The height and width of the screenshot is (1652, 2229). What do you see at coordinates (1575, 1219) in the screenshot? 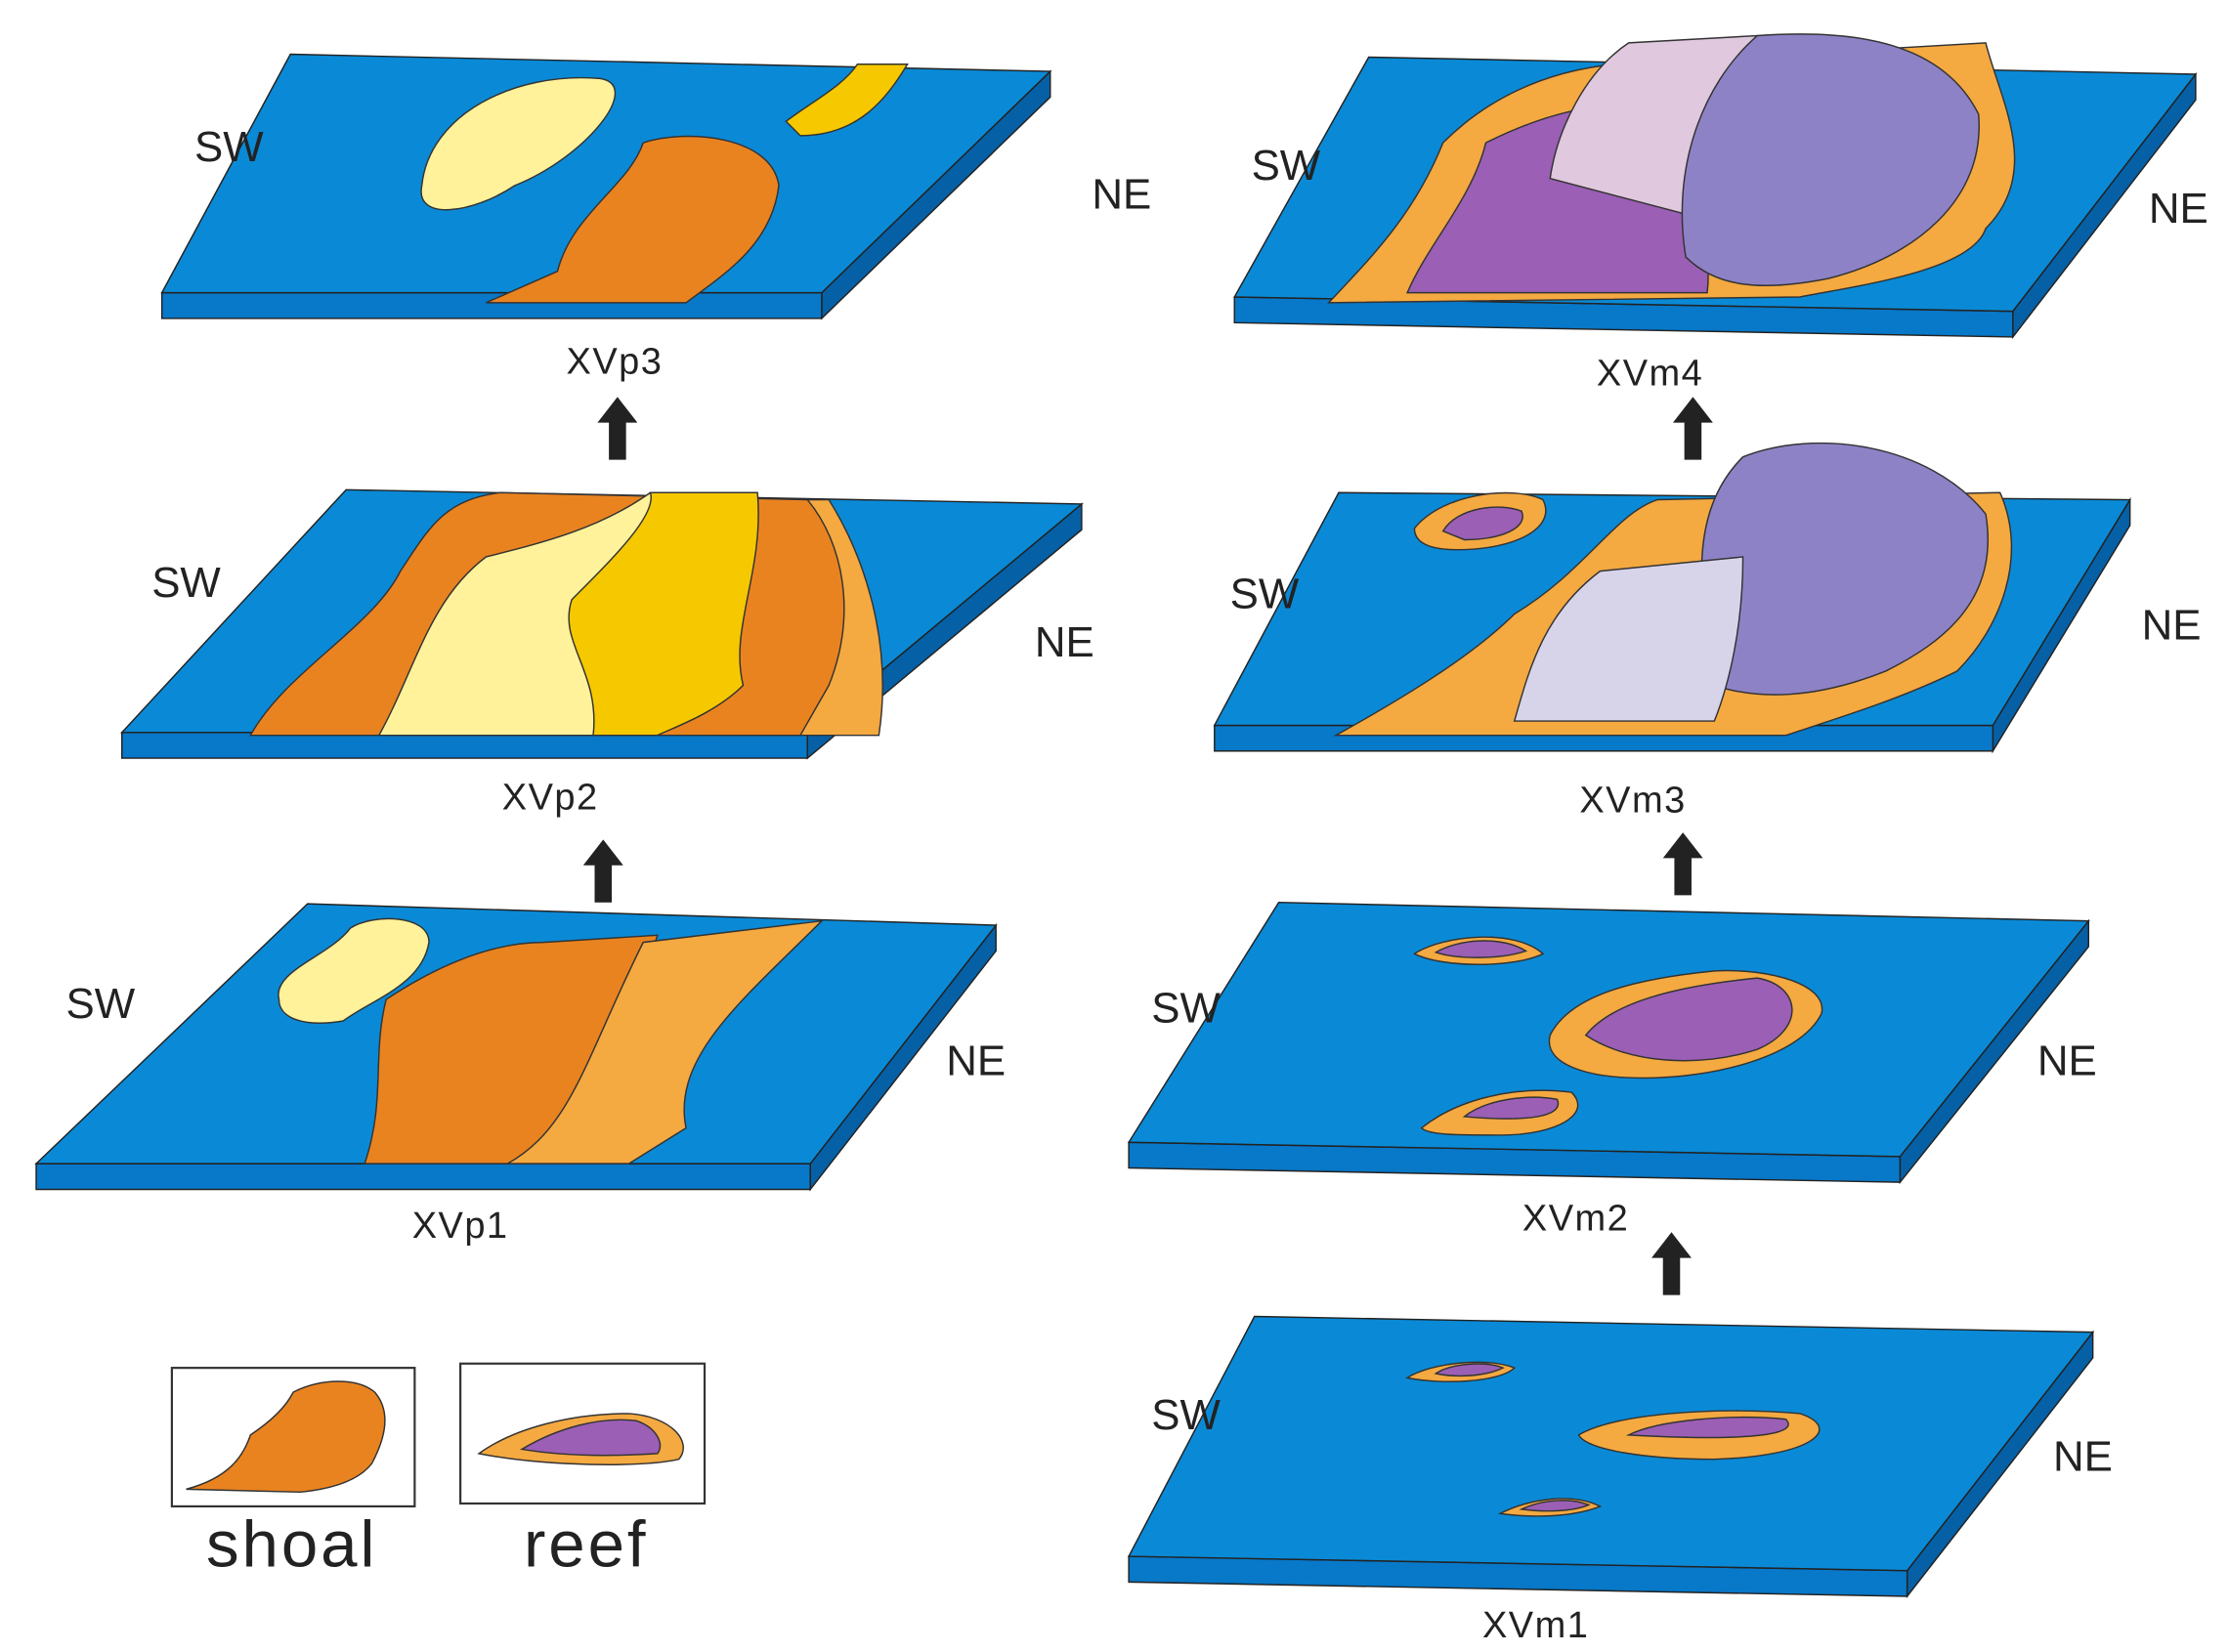
I see `panel-label: XVm2` at bounding box center [1575, 1219].